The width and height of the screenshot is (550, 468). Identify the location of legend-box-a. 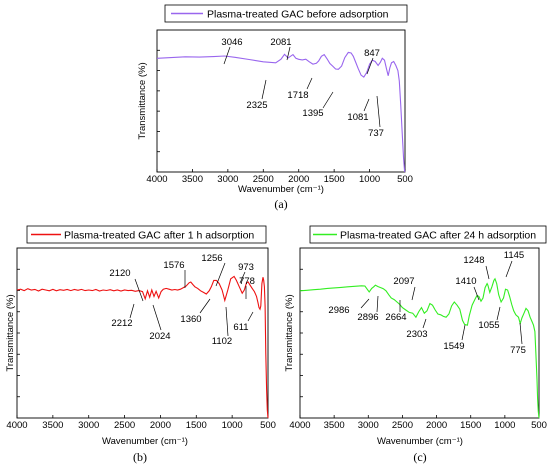
(286, 13).